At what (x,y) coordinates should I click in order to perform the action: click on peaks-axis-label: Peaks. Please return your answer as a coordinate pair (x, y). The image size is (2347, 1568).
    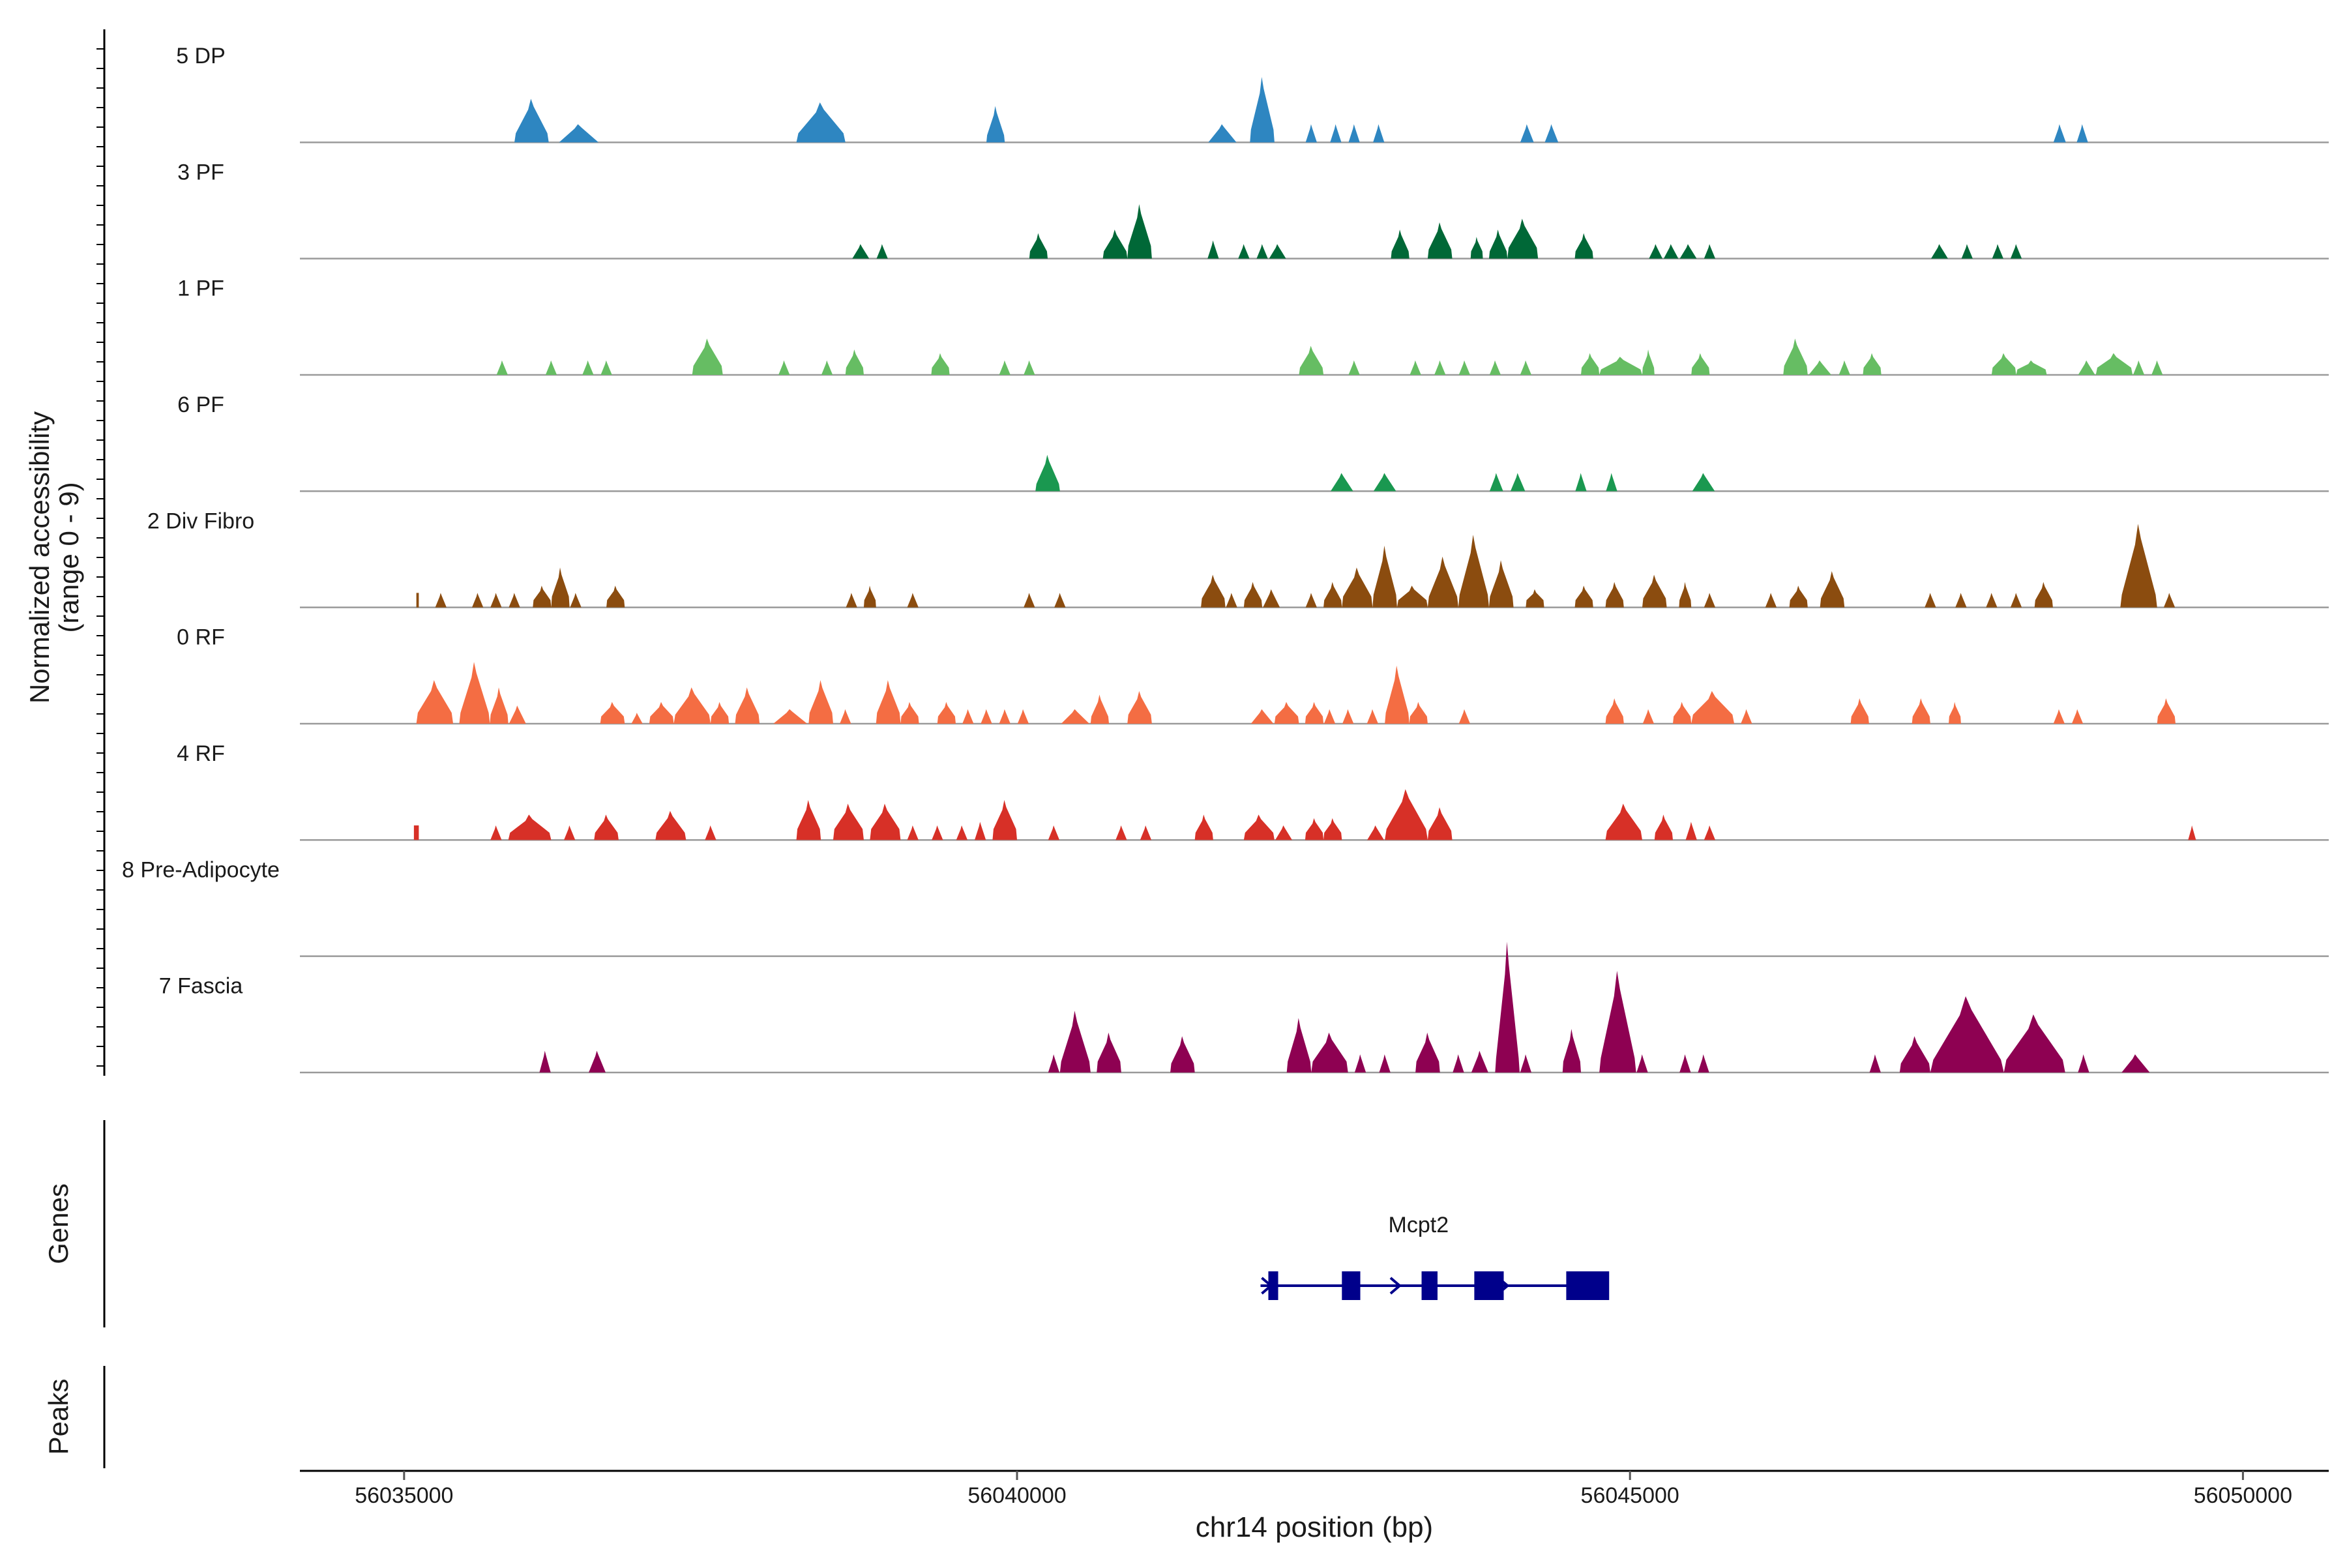
    Looking at the image, I should click on (58, 1417).